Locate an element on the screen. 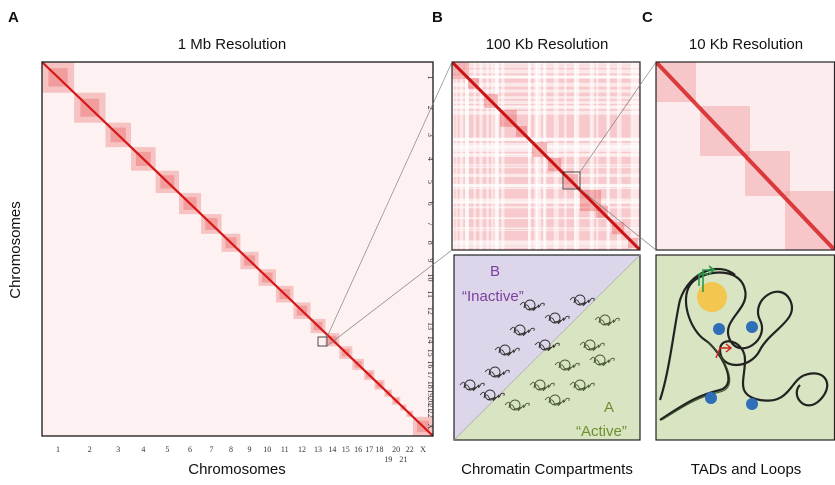 The width and height of the screenshot is (835, 485). y-tick-label: 17 is located at coordinates (430, 375).